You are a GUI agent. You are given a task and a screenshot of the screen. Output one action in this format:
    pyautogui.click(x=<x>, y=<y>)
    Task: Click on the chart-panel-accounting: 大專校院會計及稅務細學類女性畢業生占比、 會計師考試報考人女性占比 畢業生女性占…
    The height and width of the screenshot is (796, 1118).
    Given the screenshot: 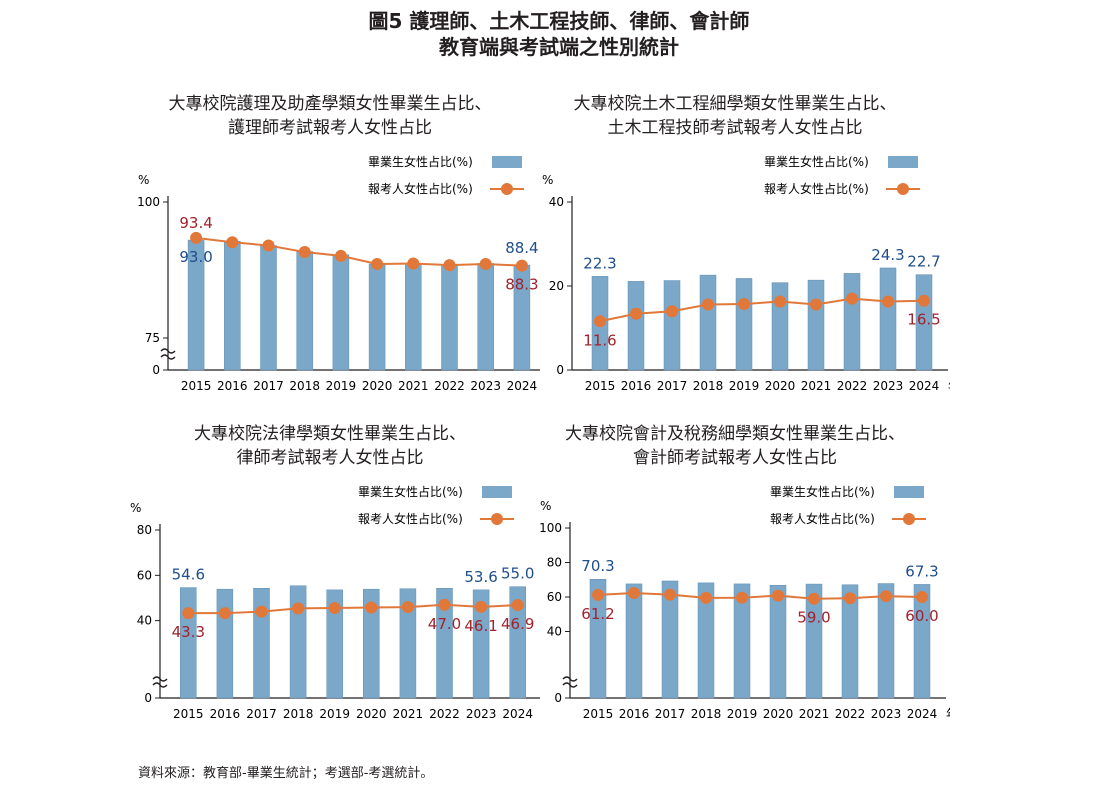 What is the action you would take?
    pyautogui.click(x=735, y=577)
    